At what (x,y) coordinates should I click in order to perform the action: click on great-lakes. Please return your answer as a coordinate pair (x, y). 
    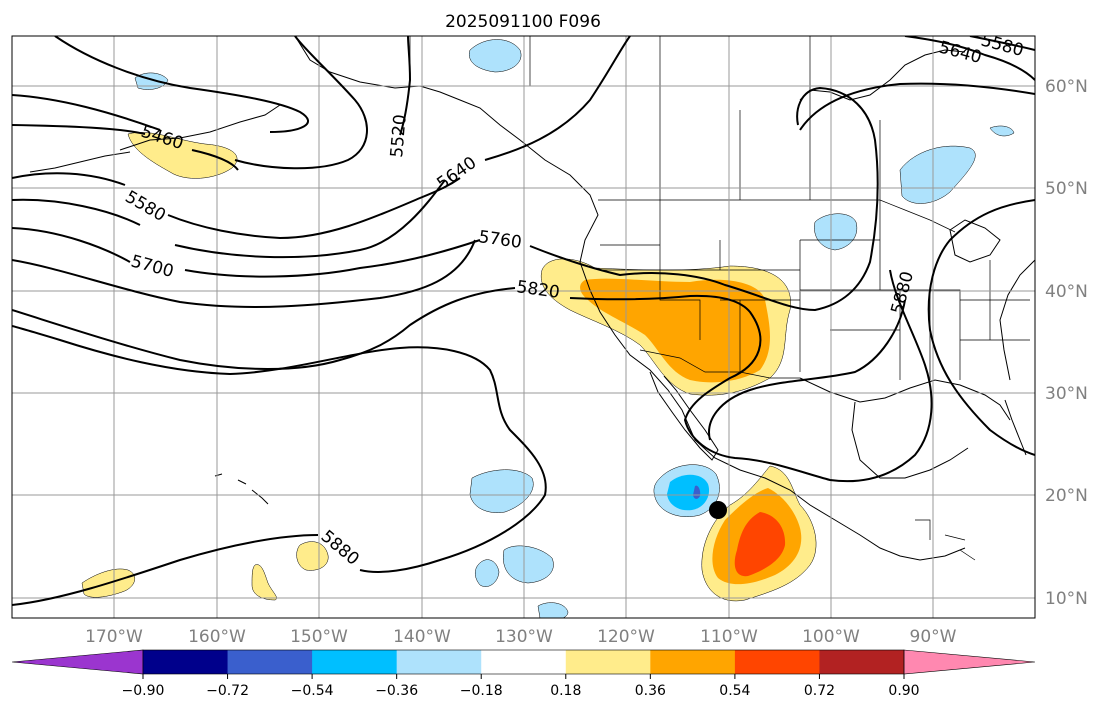
    Looking at the image, I should click on (975, 241).